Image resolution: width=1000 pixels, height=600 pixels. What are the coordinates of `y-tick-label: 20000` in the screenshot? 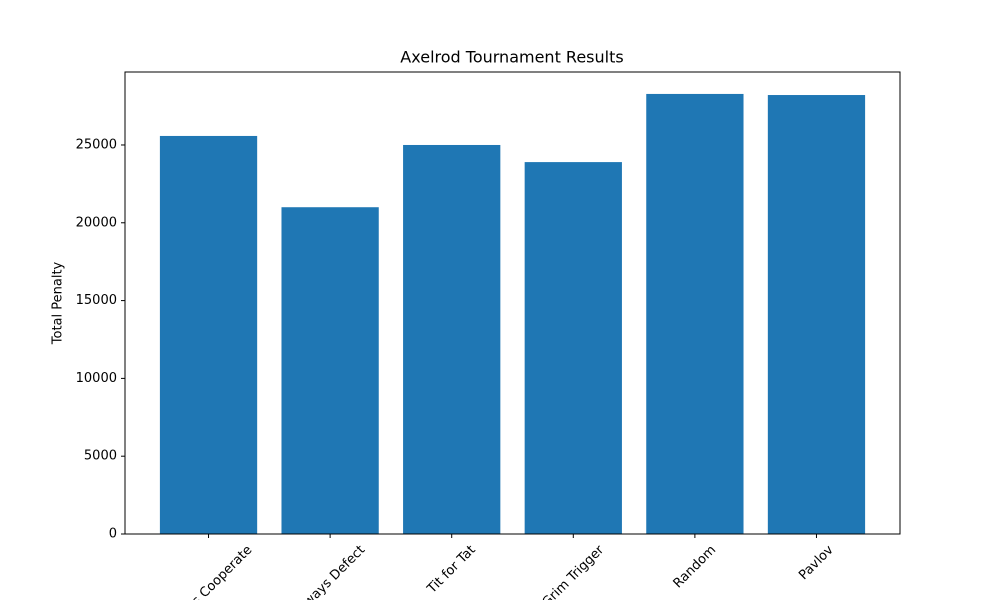 It's located at (96, 222).